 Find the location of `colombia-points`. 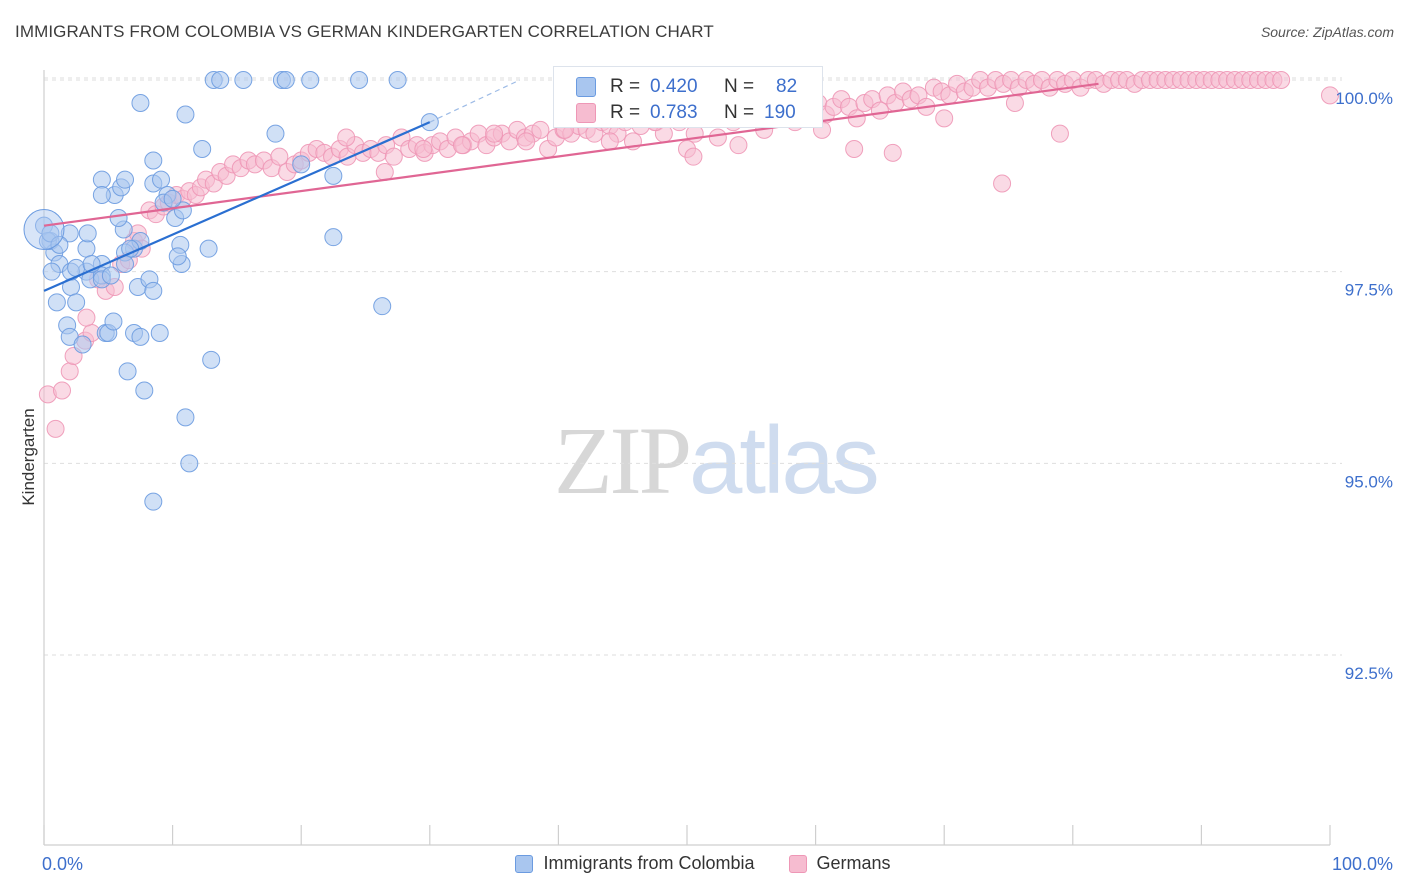

colombia-points is located at coordinates (231, 291).